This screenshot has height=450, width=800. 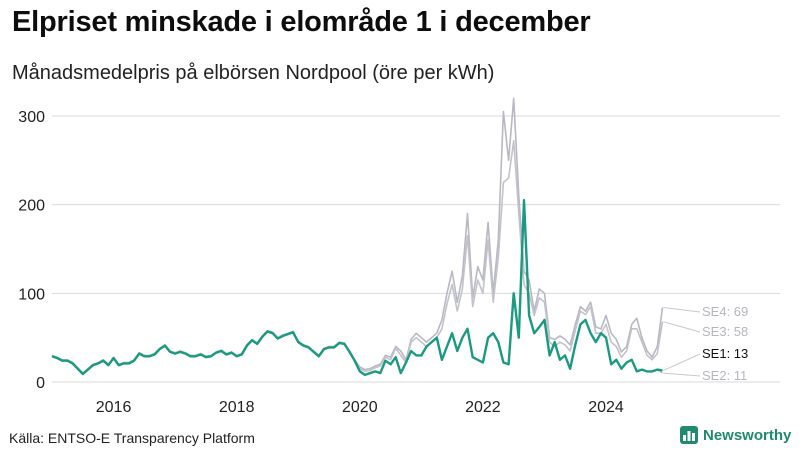 I want to click on x-tick-label-2020: 2020, so click(x=360, y=407).